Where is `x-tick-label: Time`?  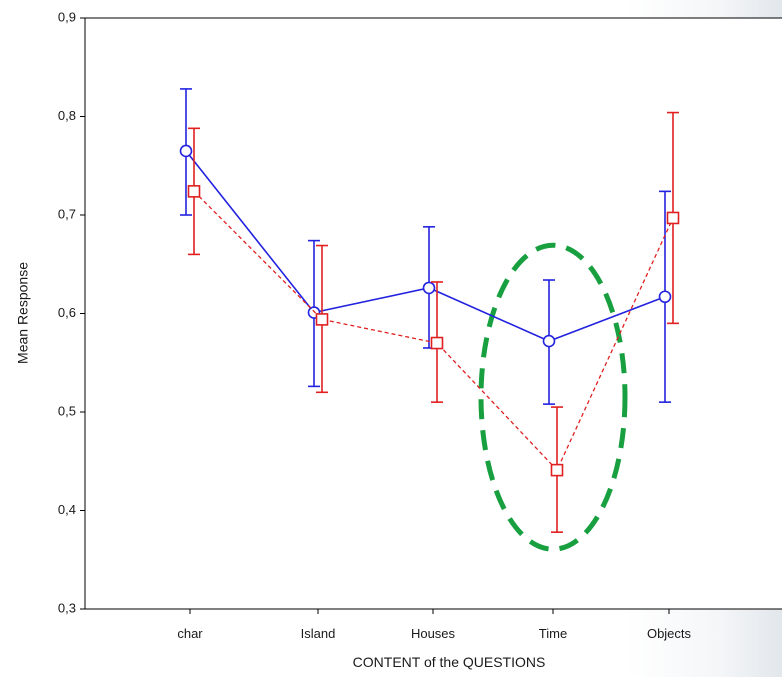
x-tick-label: Time is located at coordinates (553, 633).